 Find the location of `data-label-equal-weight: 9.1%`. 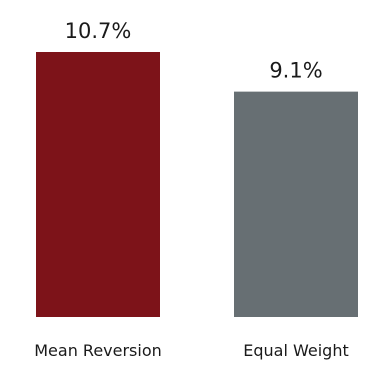

data-label-equal-weight: 9.1% is located at coordinates (295, 71).